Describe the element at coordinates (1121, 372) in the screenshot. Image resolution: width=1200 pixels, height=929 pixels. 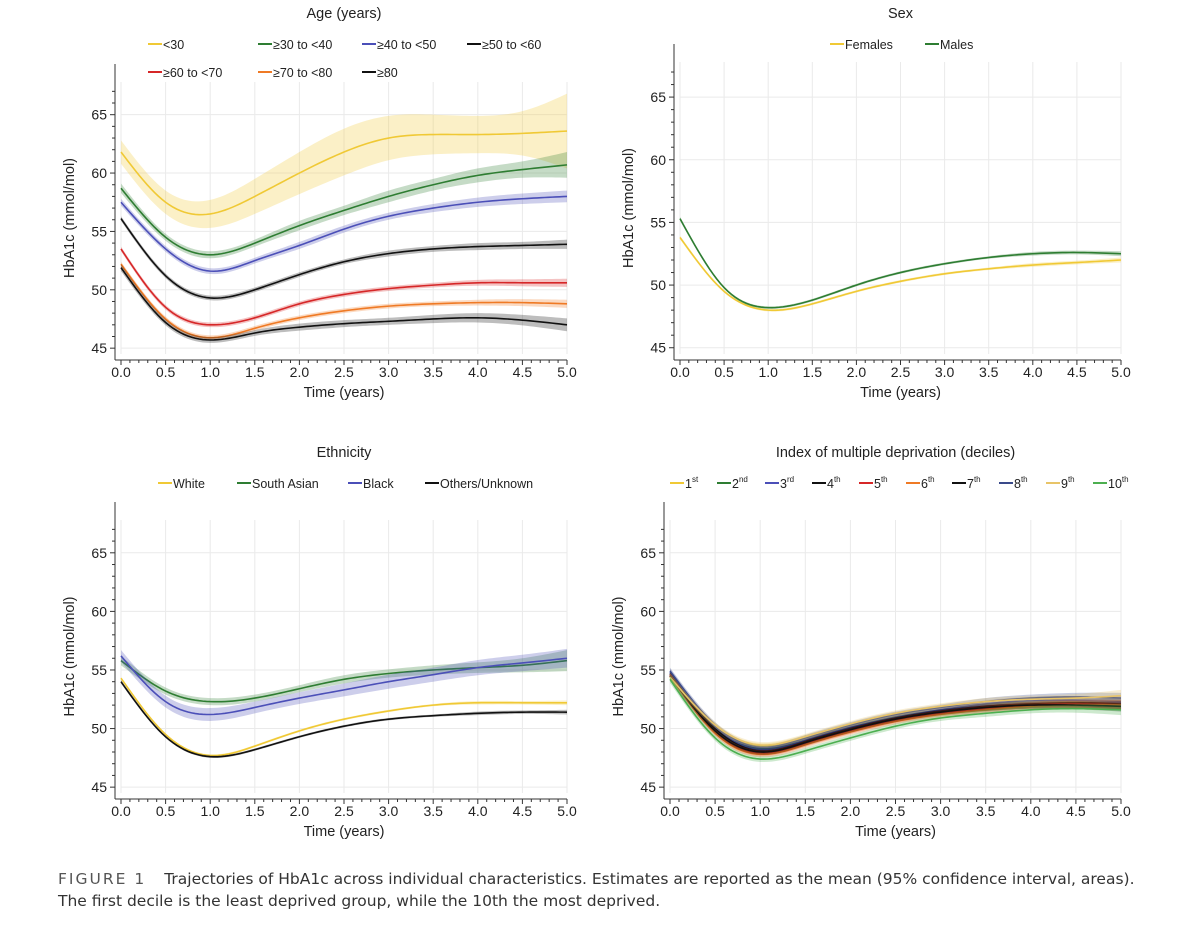
I see `x-tick-label: 5.0` at that location.